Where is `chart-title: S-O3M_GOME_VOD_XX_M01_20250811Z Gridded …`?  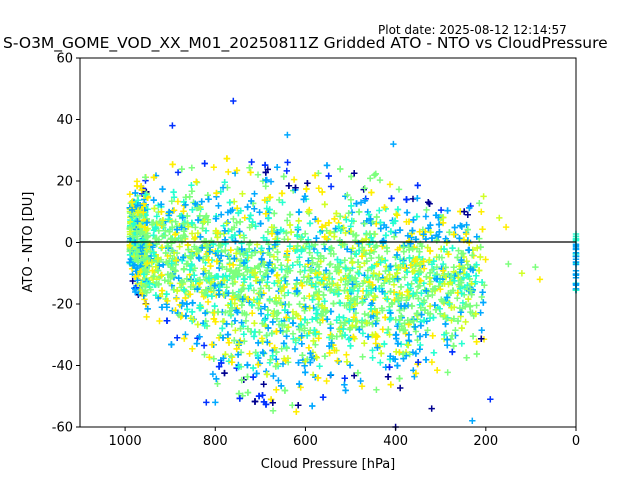 chart-title: S-O3M_GOME_VOD_XX_M01_20250811Z Gridded … is located at coordinates (305, 43).